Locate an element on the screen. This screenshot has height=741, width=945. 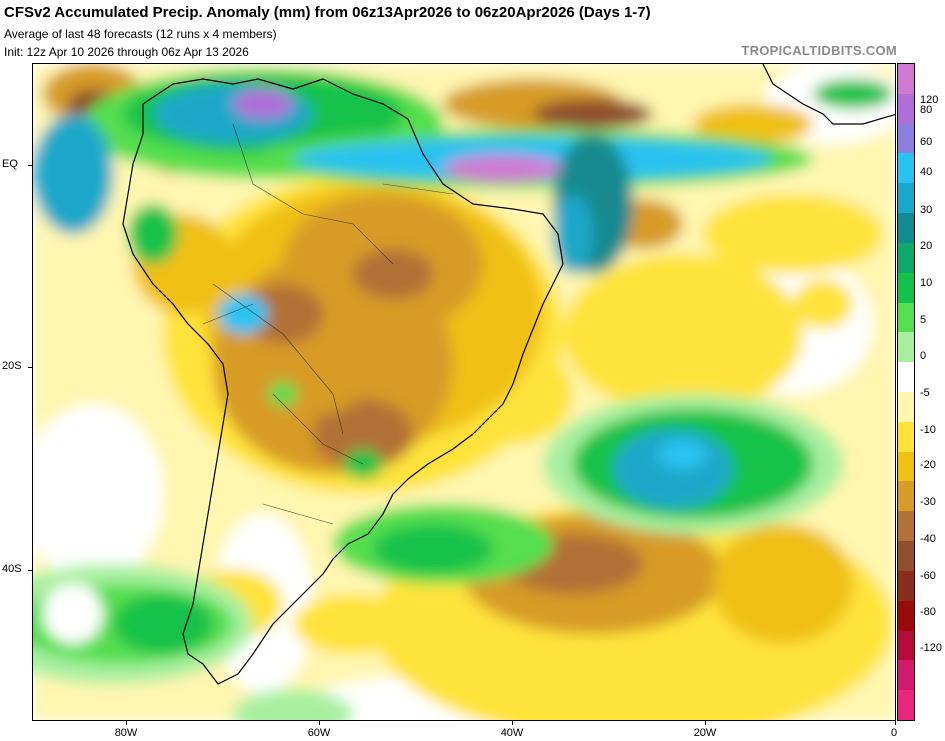
colorbar-label: 5 is located at coordinates (923, 320).